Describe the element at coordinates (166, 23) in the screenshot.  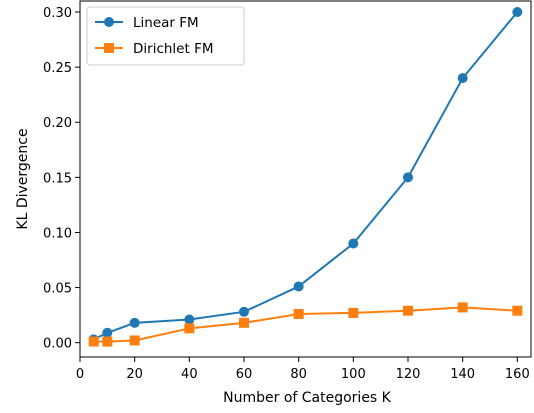
I see `legend-label: Linear FM` at that location.